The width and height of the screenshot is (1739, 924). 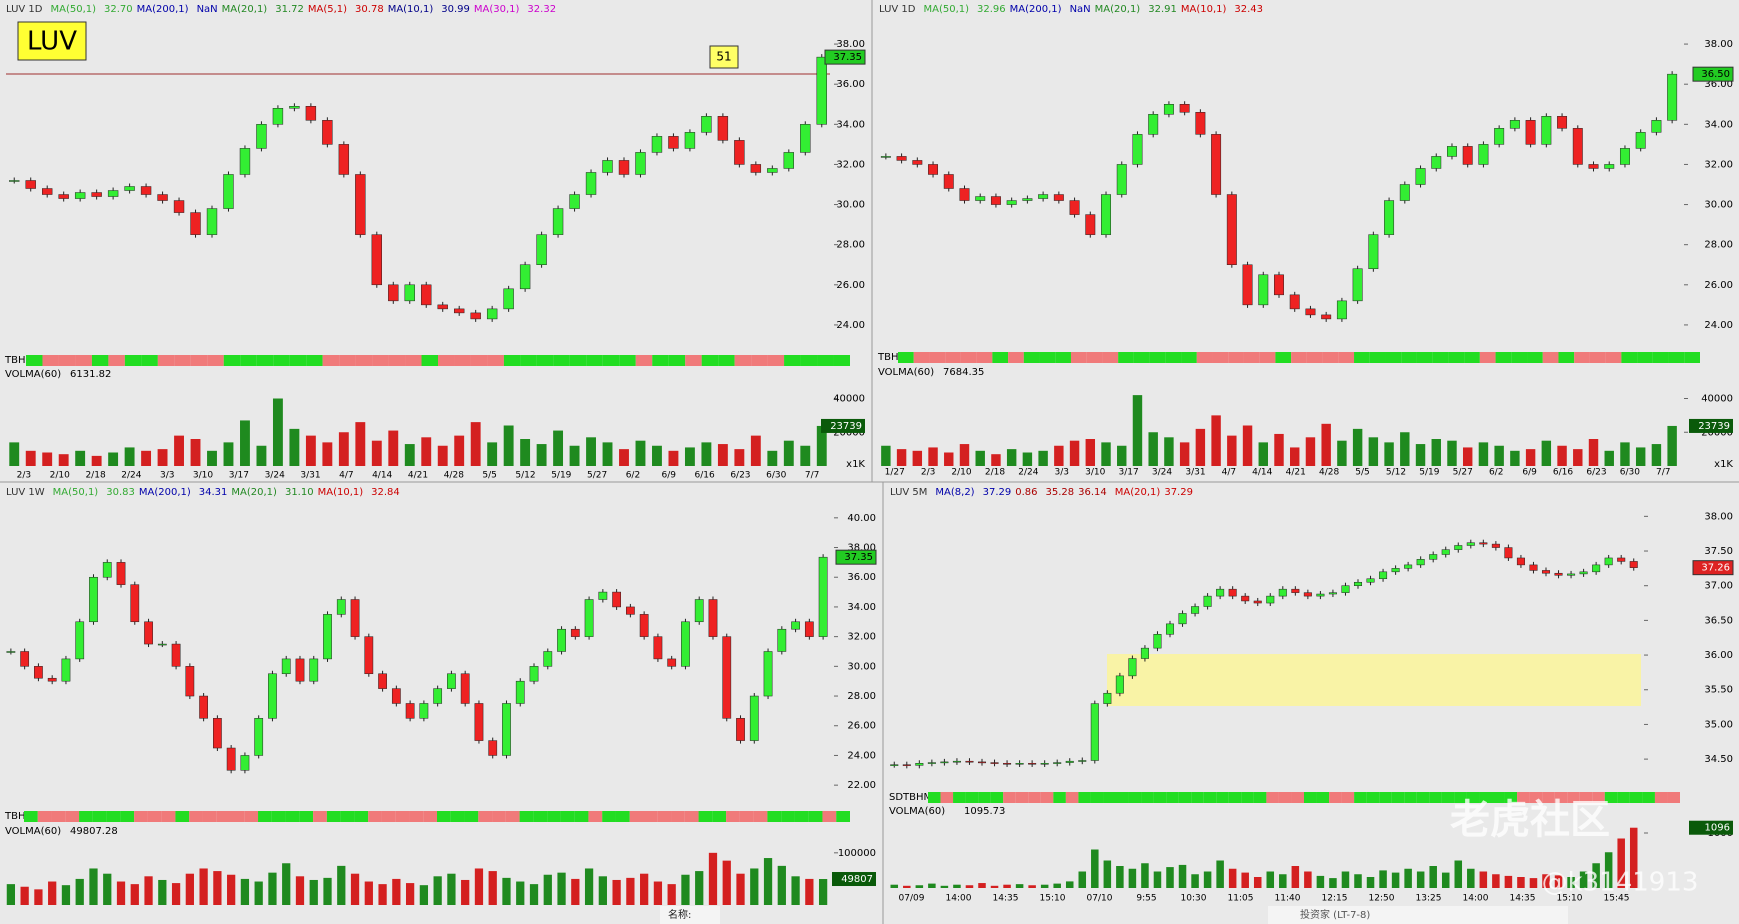 What do you see at coordinates (1026, 492) in the screenshot?
I see `header-item: 0.86` at bounding box center [1026, 492].